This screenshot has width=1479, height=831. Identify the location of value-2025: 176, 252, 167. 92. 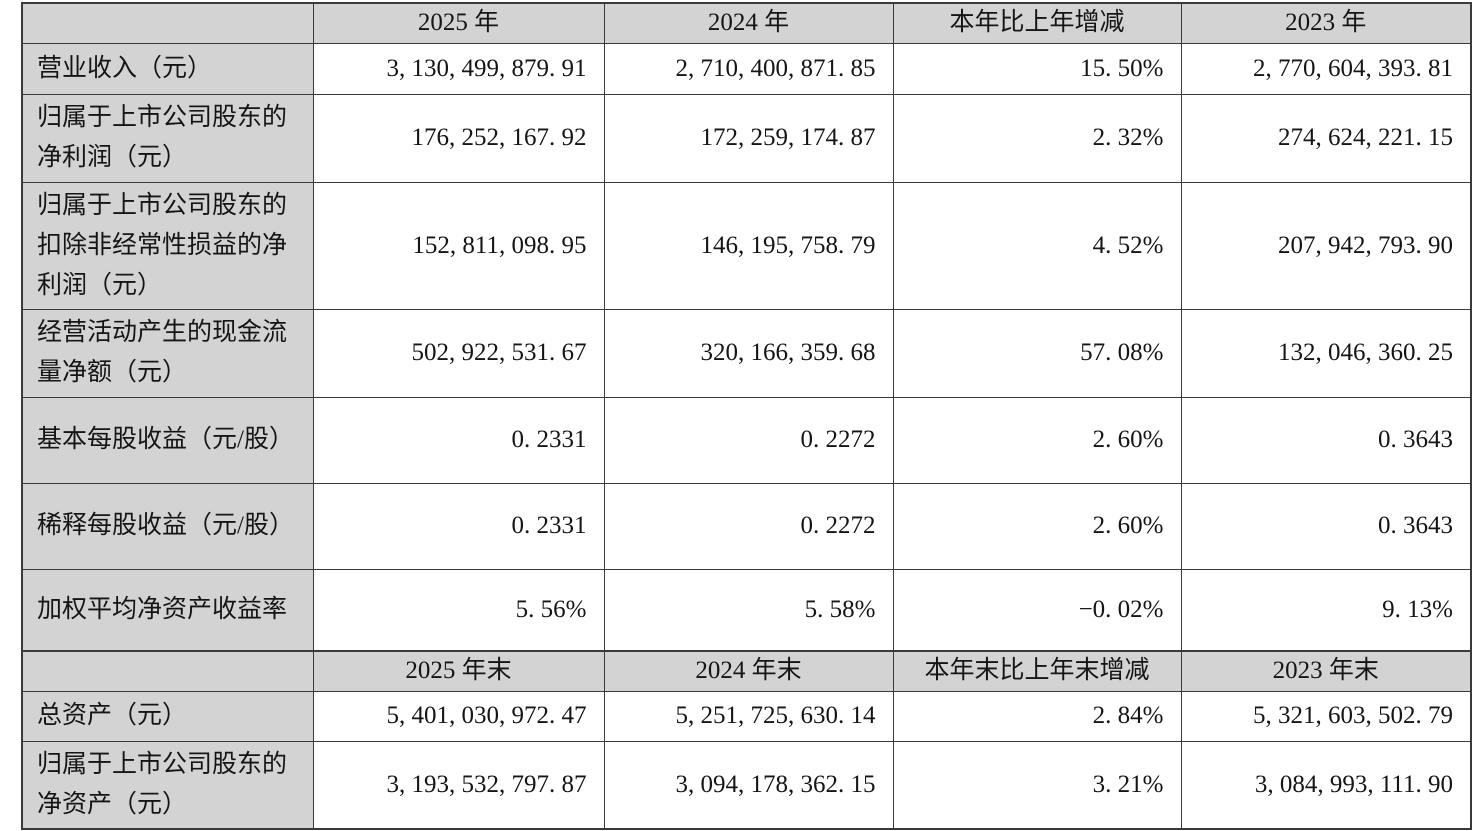
(458, 138).